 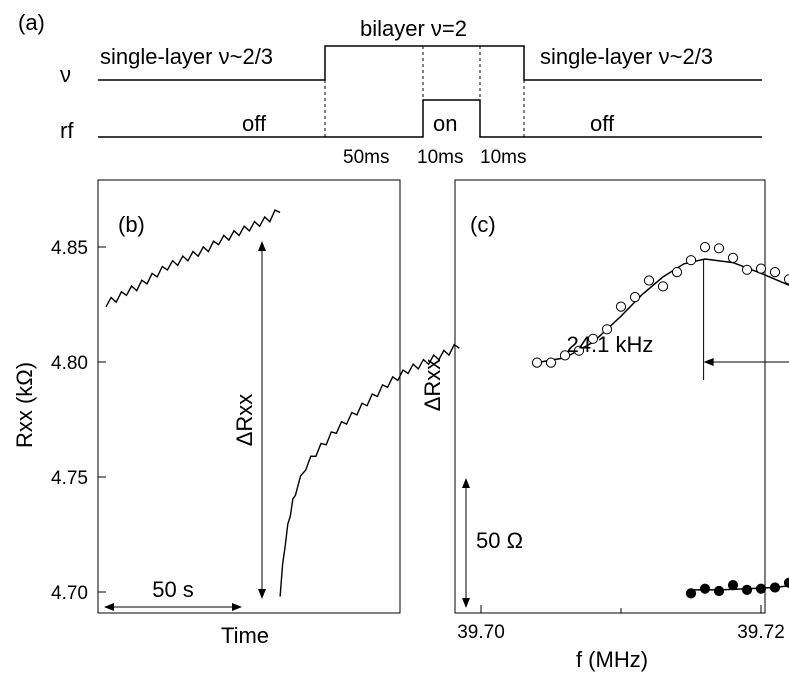 What do you see at coordinates (31, 22) in the screenshot?
I see `panel-a-label: (a)` at bounding box center [31, 22].